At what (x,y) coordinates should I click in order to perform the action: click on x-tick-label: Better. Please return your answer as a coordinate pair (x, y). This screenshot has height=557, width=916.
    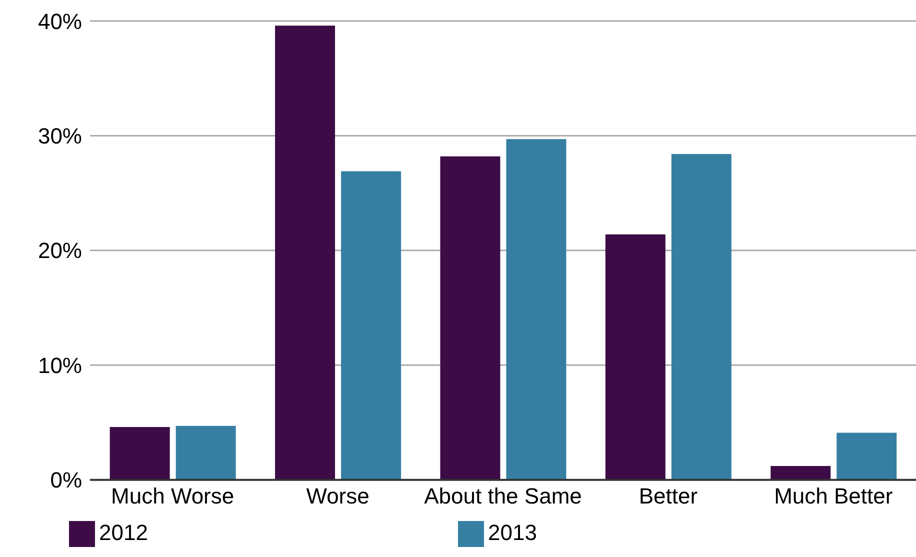
    Looking at the image, I should click on (668, 495).